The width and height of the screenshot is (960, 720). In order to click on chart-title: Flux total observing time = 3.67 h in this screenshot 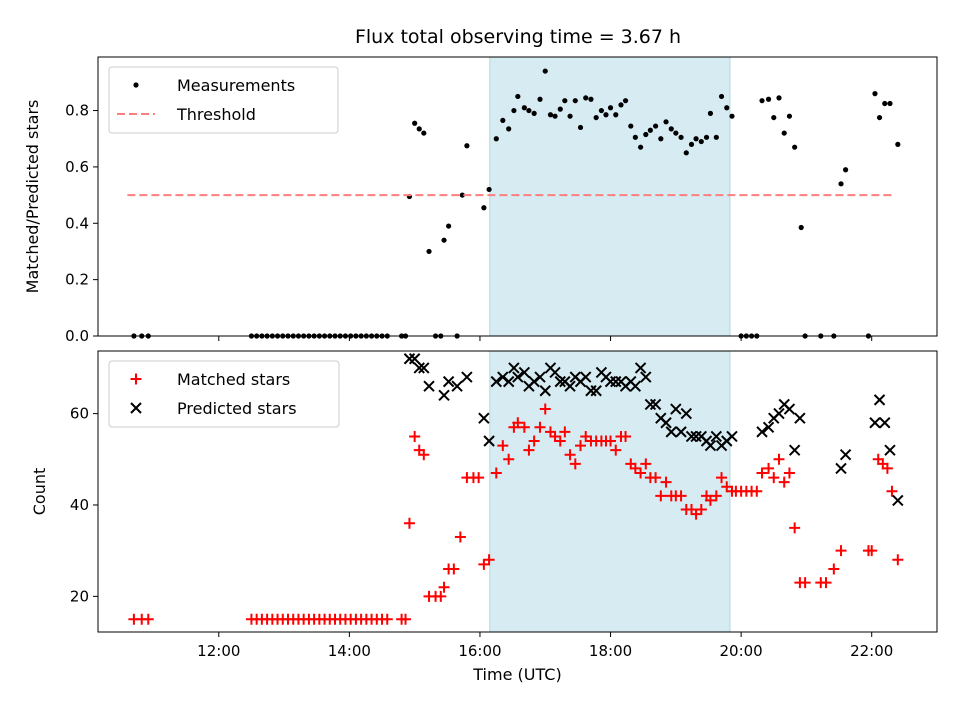, I will do `click(518, 37)`.